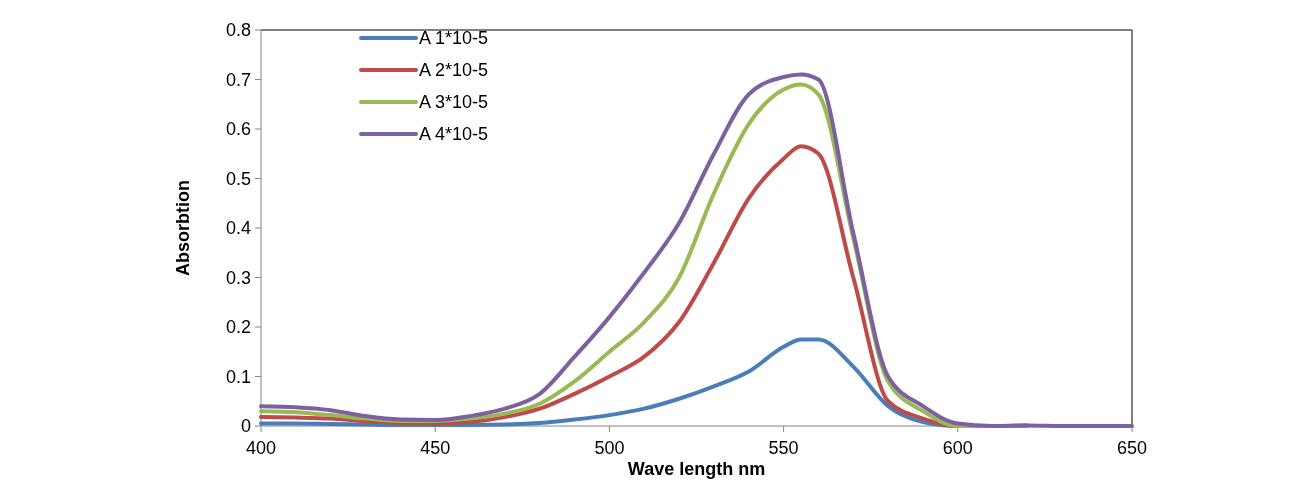  I want to click on y-tick-label: 0.5, so click(238, 178).